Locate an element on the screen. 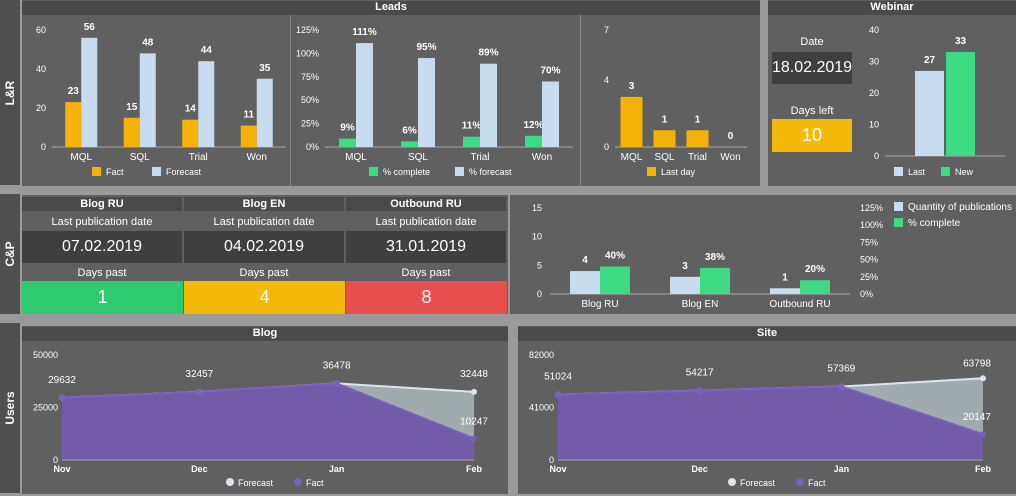 Image resolution: width=1016 pixels, height=496 pixels. forecast-point is located at coordinates (474, 391).